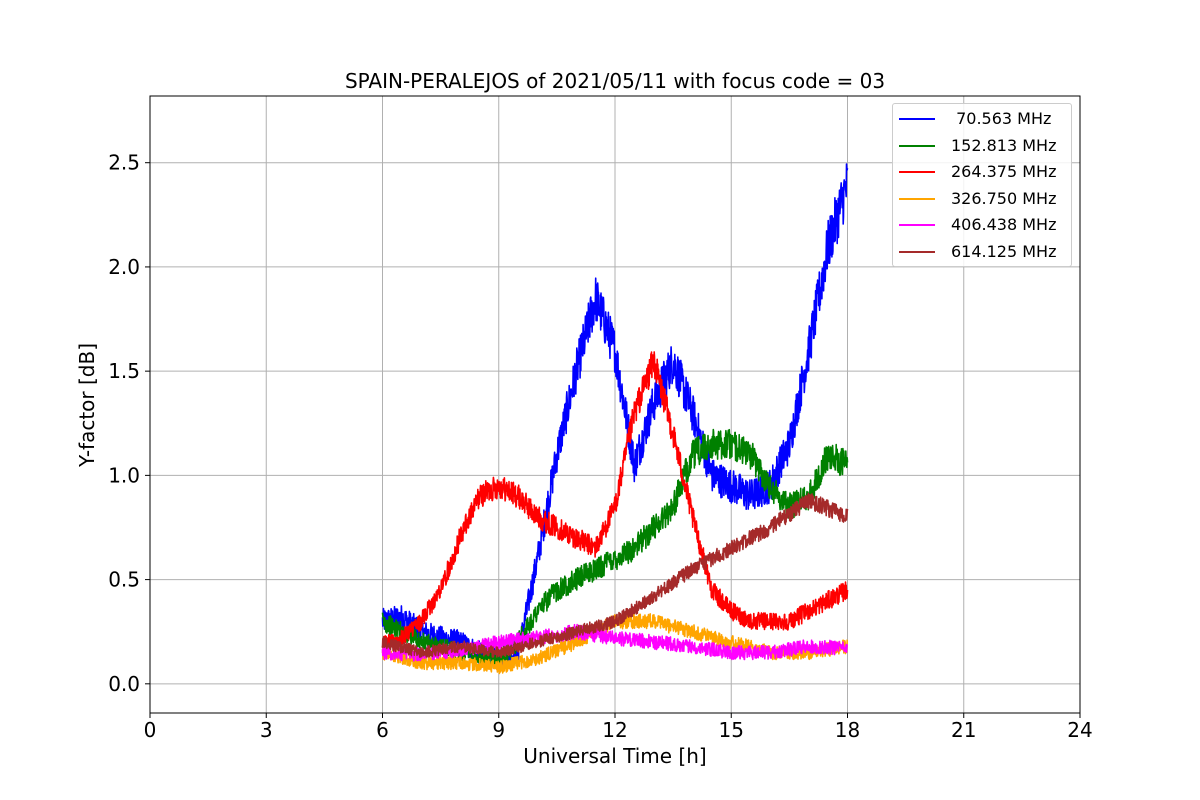 The width and height of the screenshot is (1200, 800). Describe the element at coordinates (1004, 171) in the screenshot. I see `legend-label: 264.375 MHz` at that location.